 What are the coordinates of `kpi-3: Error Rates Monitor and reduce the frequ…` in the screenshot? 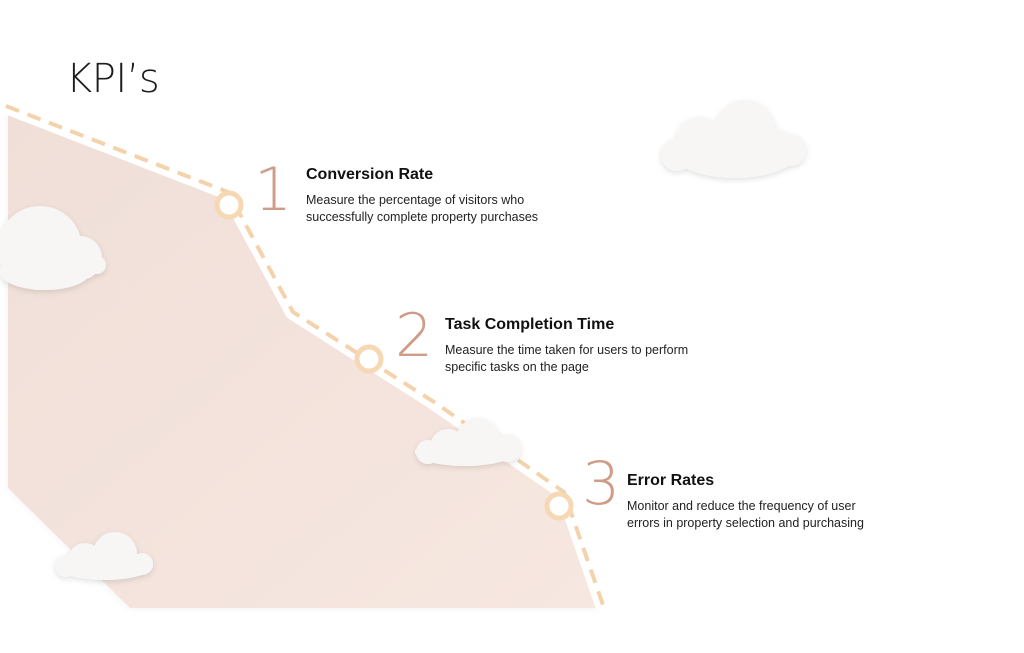 It's located at (817, 502).